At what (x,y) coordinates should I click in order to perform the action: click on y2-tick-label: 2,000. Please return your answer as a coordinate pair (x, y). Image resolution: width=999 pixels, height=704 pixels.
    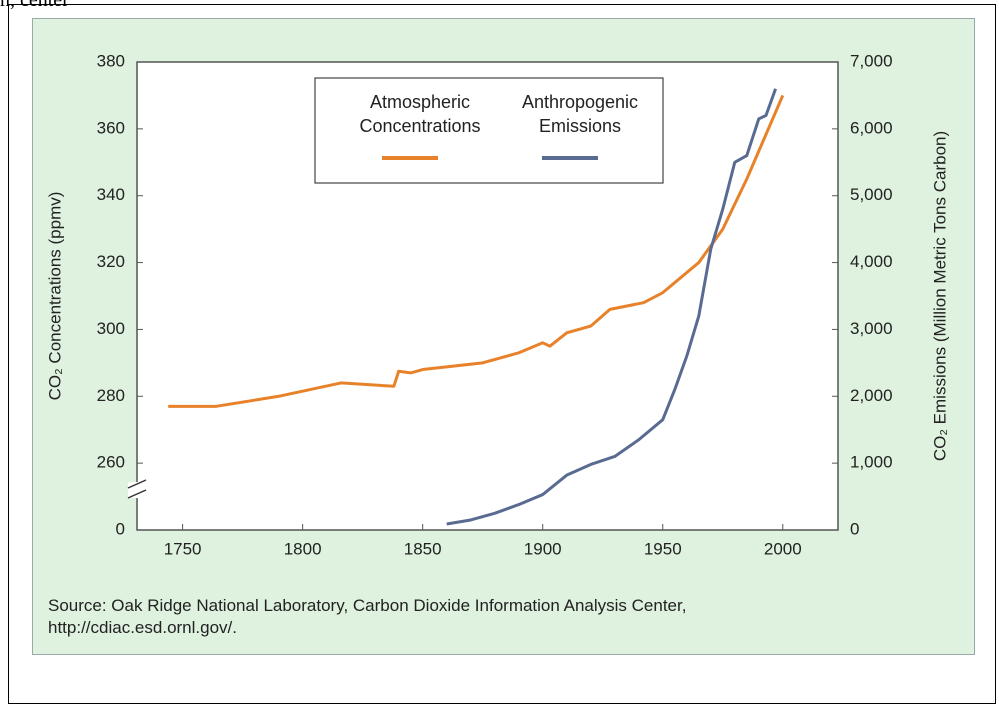
    Looking at the image, I should click on (871, 395).